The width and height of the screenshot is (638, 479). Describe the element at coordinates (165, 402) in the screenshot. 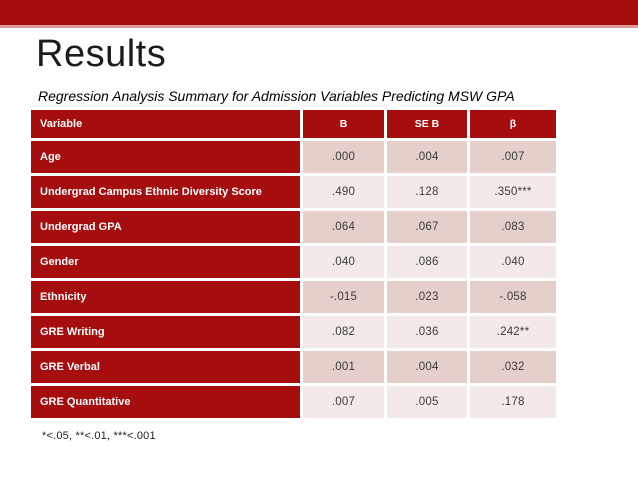

I see `row-label: GRE Quantitative` at that location.